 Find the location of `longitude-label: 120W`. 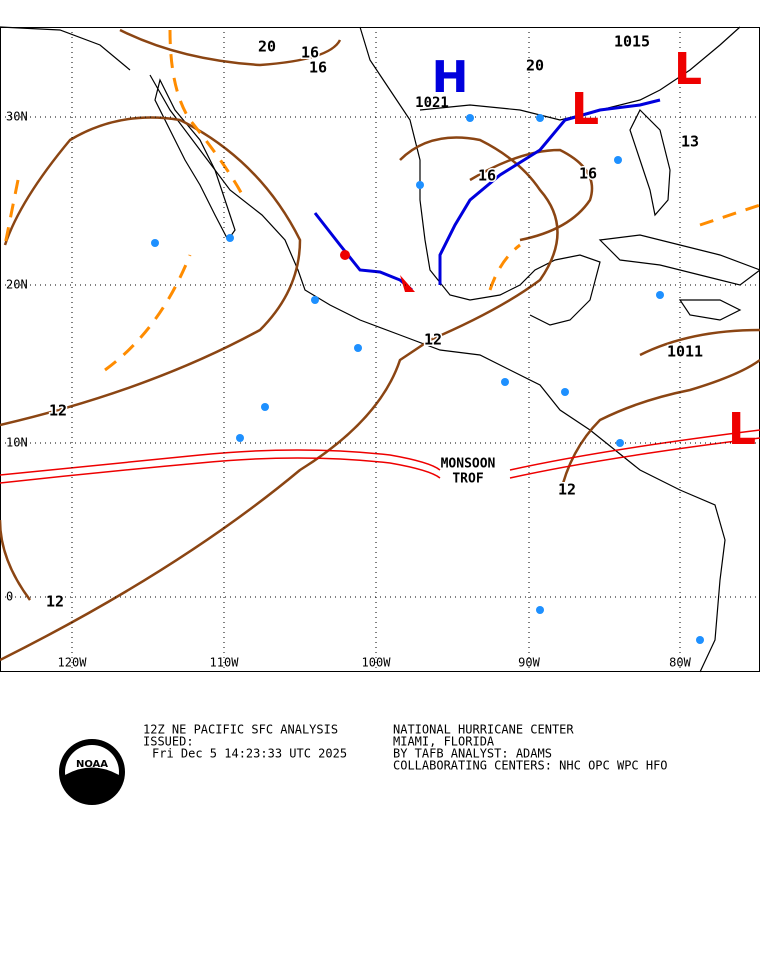

longitude-label: 120W is located at coordinates (73, 663).